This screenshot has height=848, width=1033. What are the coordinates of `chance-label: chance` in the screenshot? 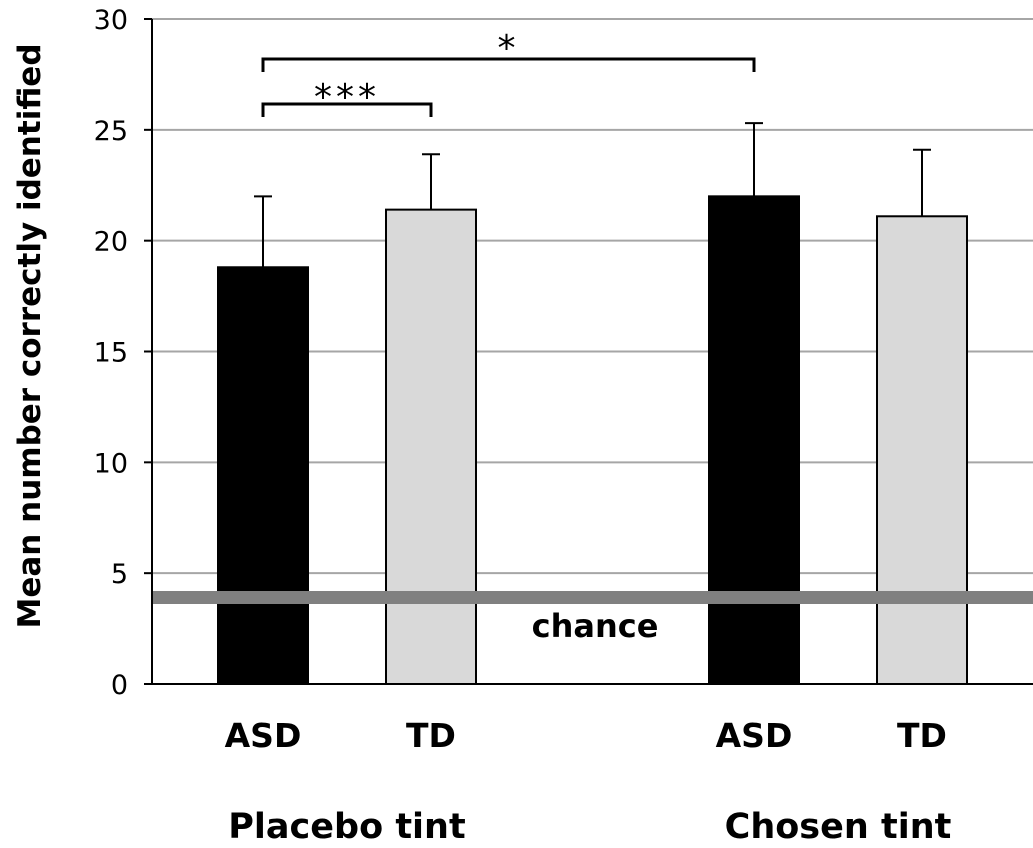 It's located at (595, 626).